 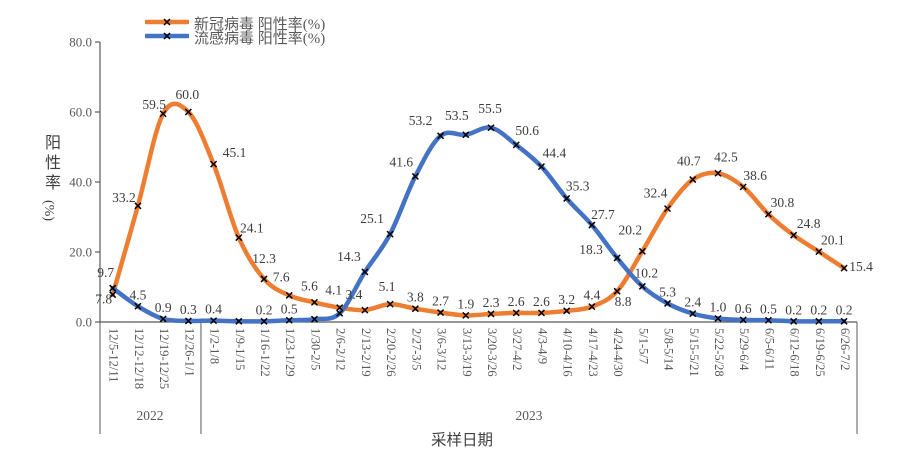 I want to click on category-label: 5/22-5/28, so click(x=719, y=352).